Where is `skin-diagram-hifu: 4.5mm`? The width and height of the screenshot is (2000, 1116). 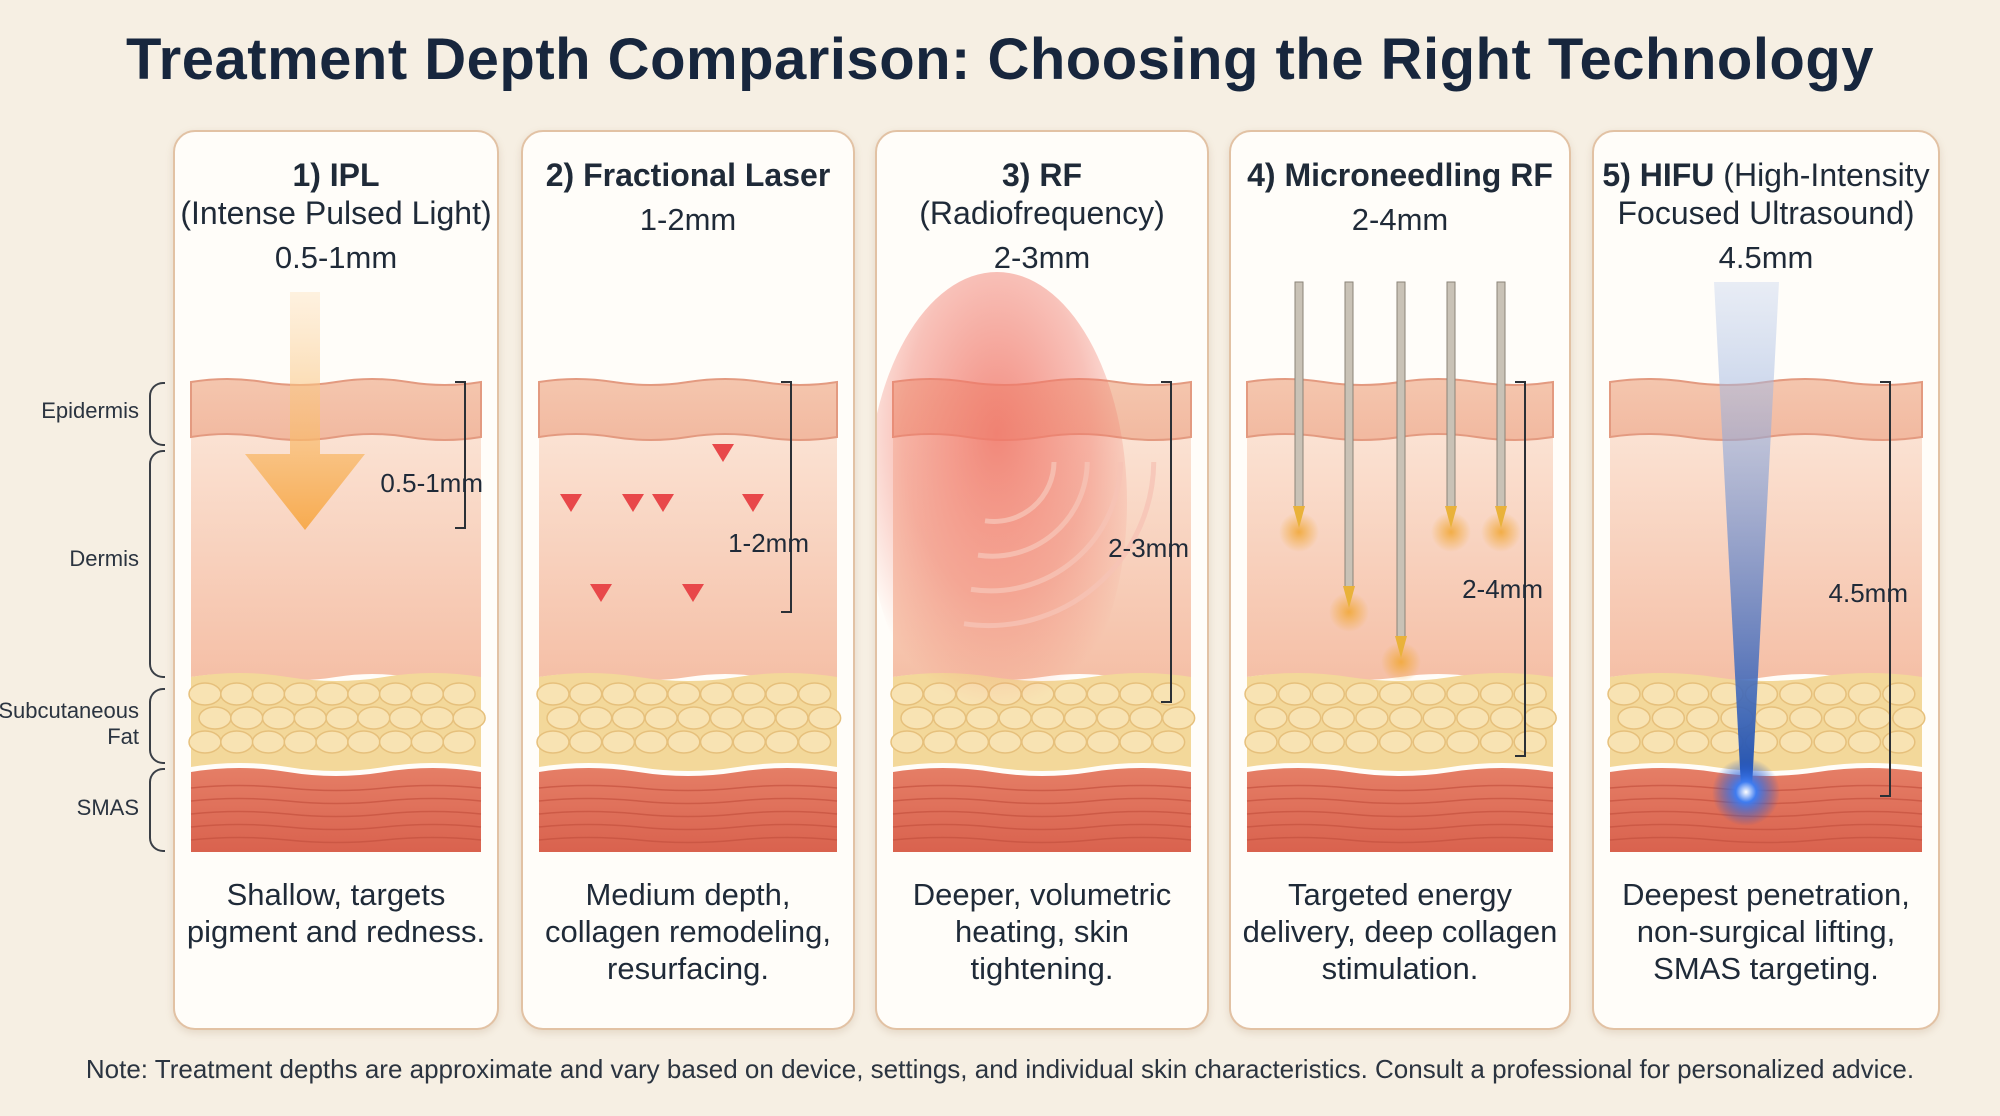 skin-diagram-hifu: 4.5mm is located at coordinates (1766, 567).